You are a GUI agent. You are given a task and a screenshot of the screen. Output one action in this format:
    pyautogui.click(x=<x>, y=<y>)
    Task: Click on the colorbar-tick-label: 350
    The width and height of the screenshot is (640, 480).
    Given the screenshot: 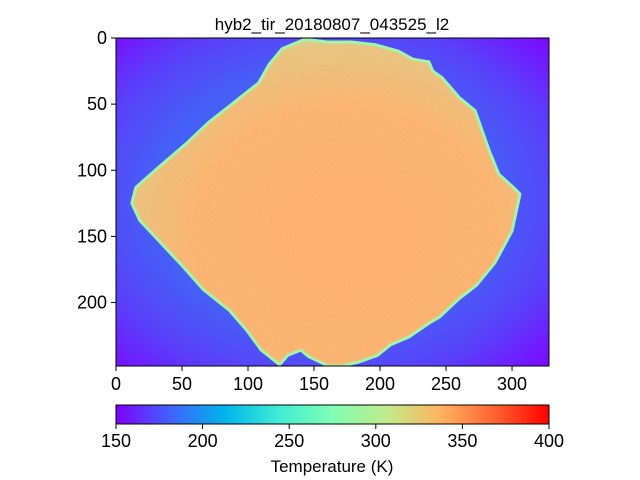 What is the action you would take?
    pyautogui.click(x=462, y=441)
    